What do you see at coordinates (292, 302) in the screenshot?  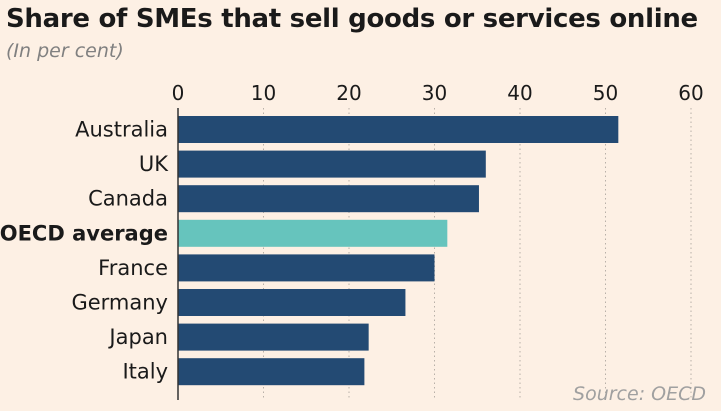 I see `bar-germany` at bounding box center [292, 302].